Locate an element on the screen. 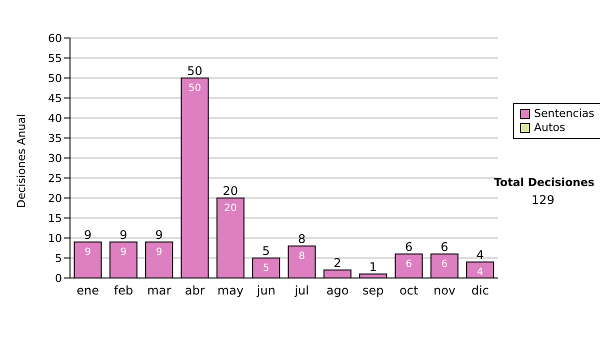 The width and height of the screenshot is (600, 340). y-tick-label: 40 is located at coordinates (55, 118).